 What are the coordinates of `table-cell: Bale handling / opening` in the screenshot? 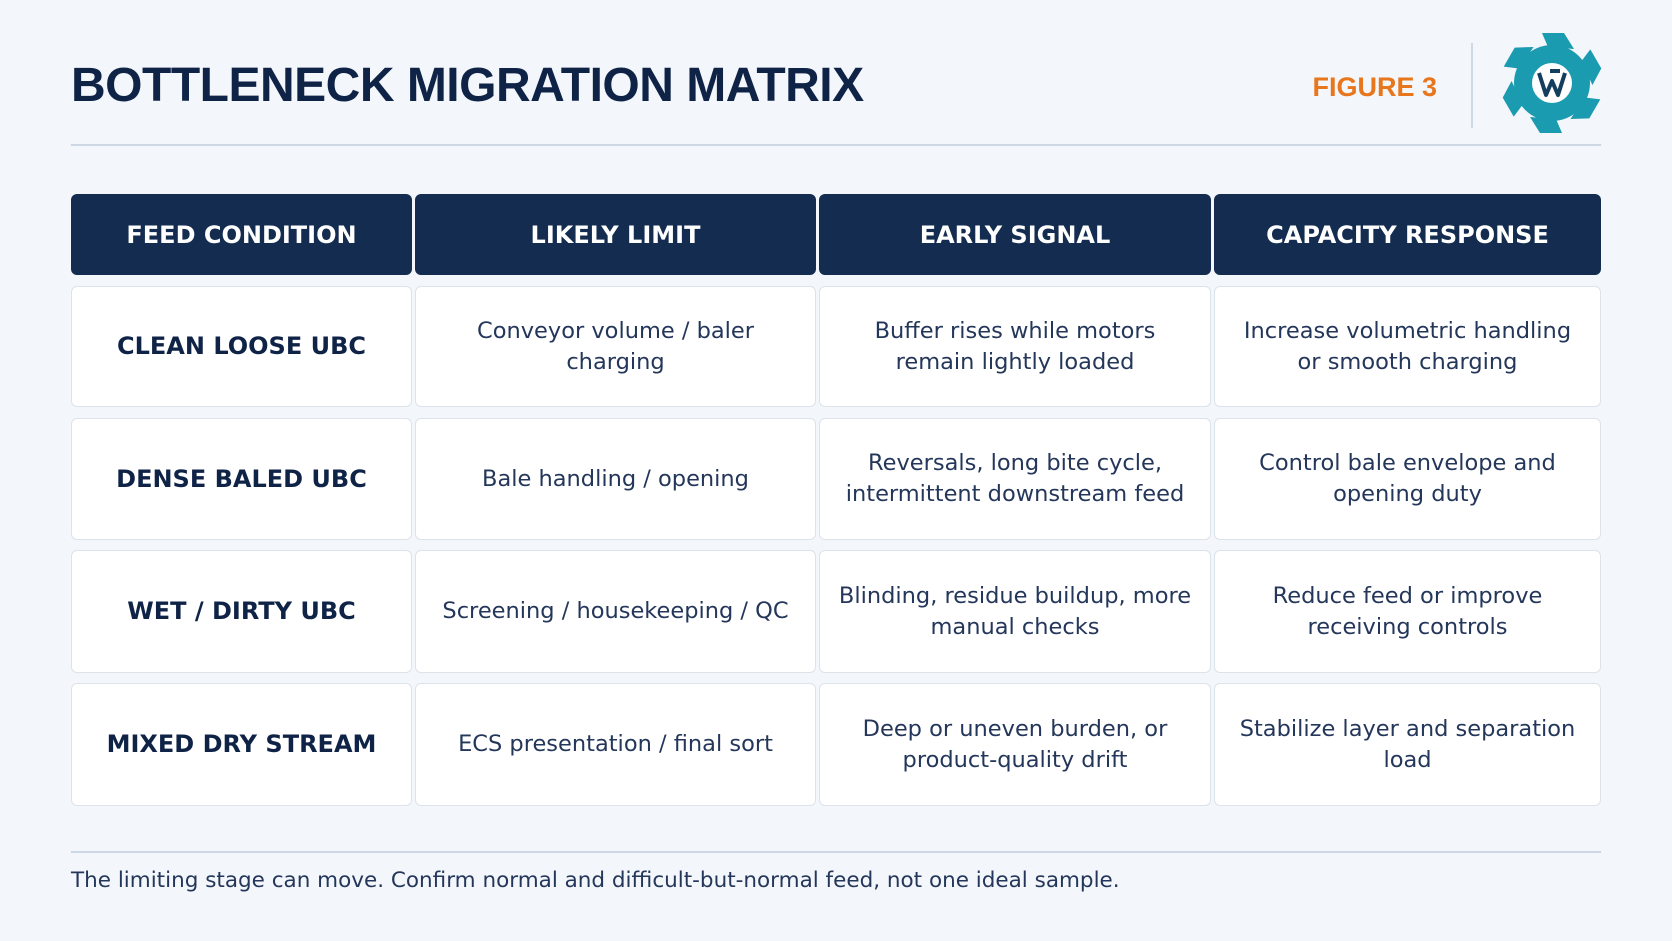 It's located at (615, 479).